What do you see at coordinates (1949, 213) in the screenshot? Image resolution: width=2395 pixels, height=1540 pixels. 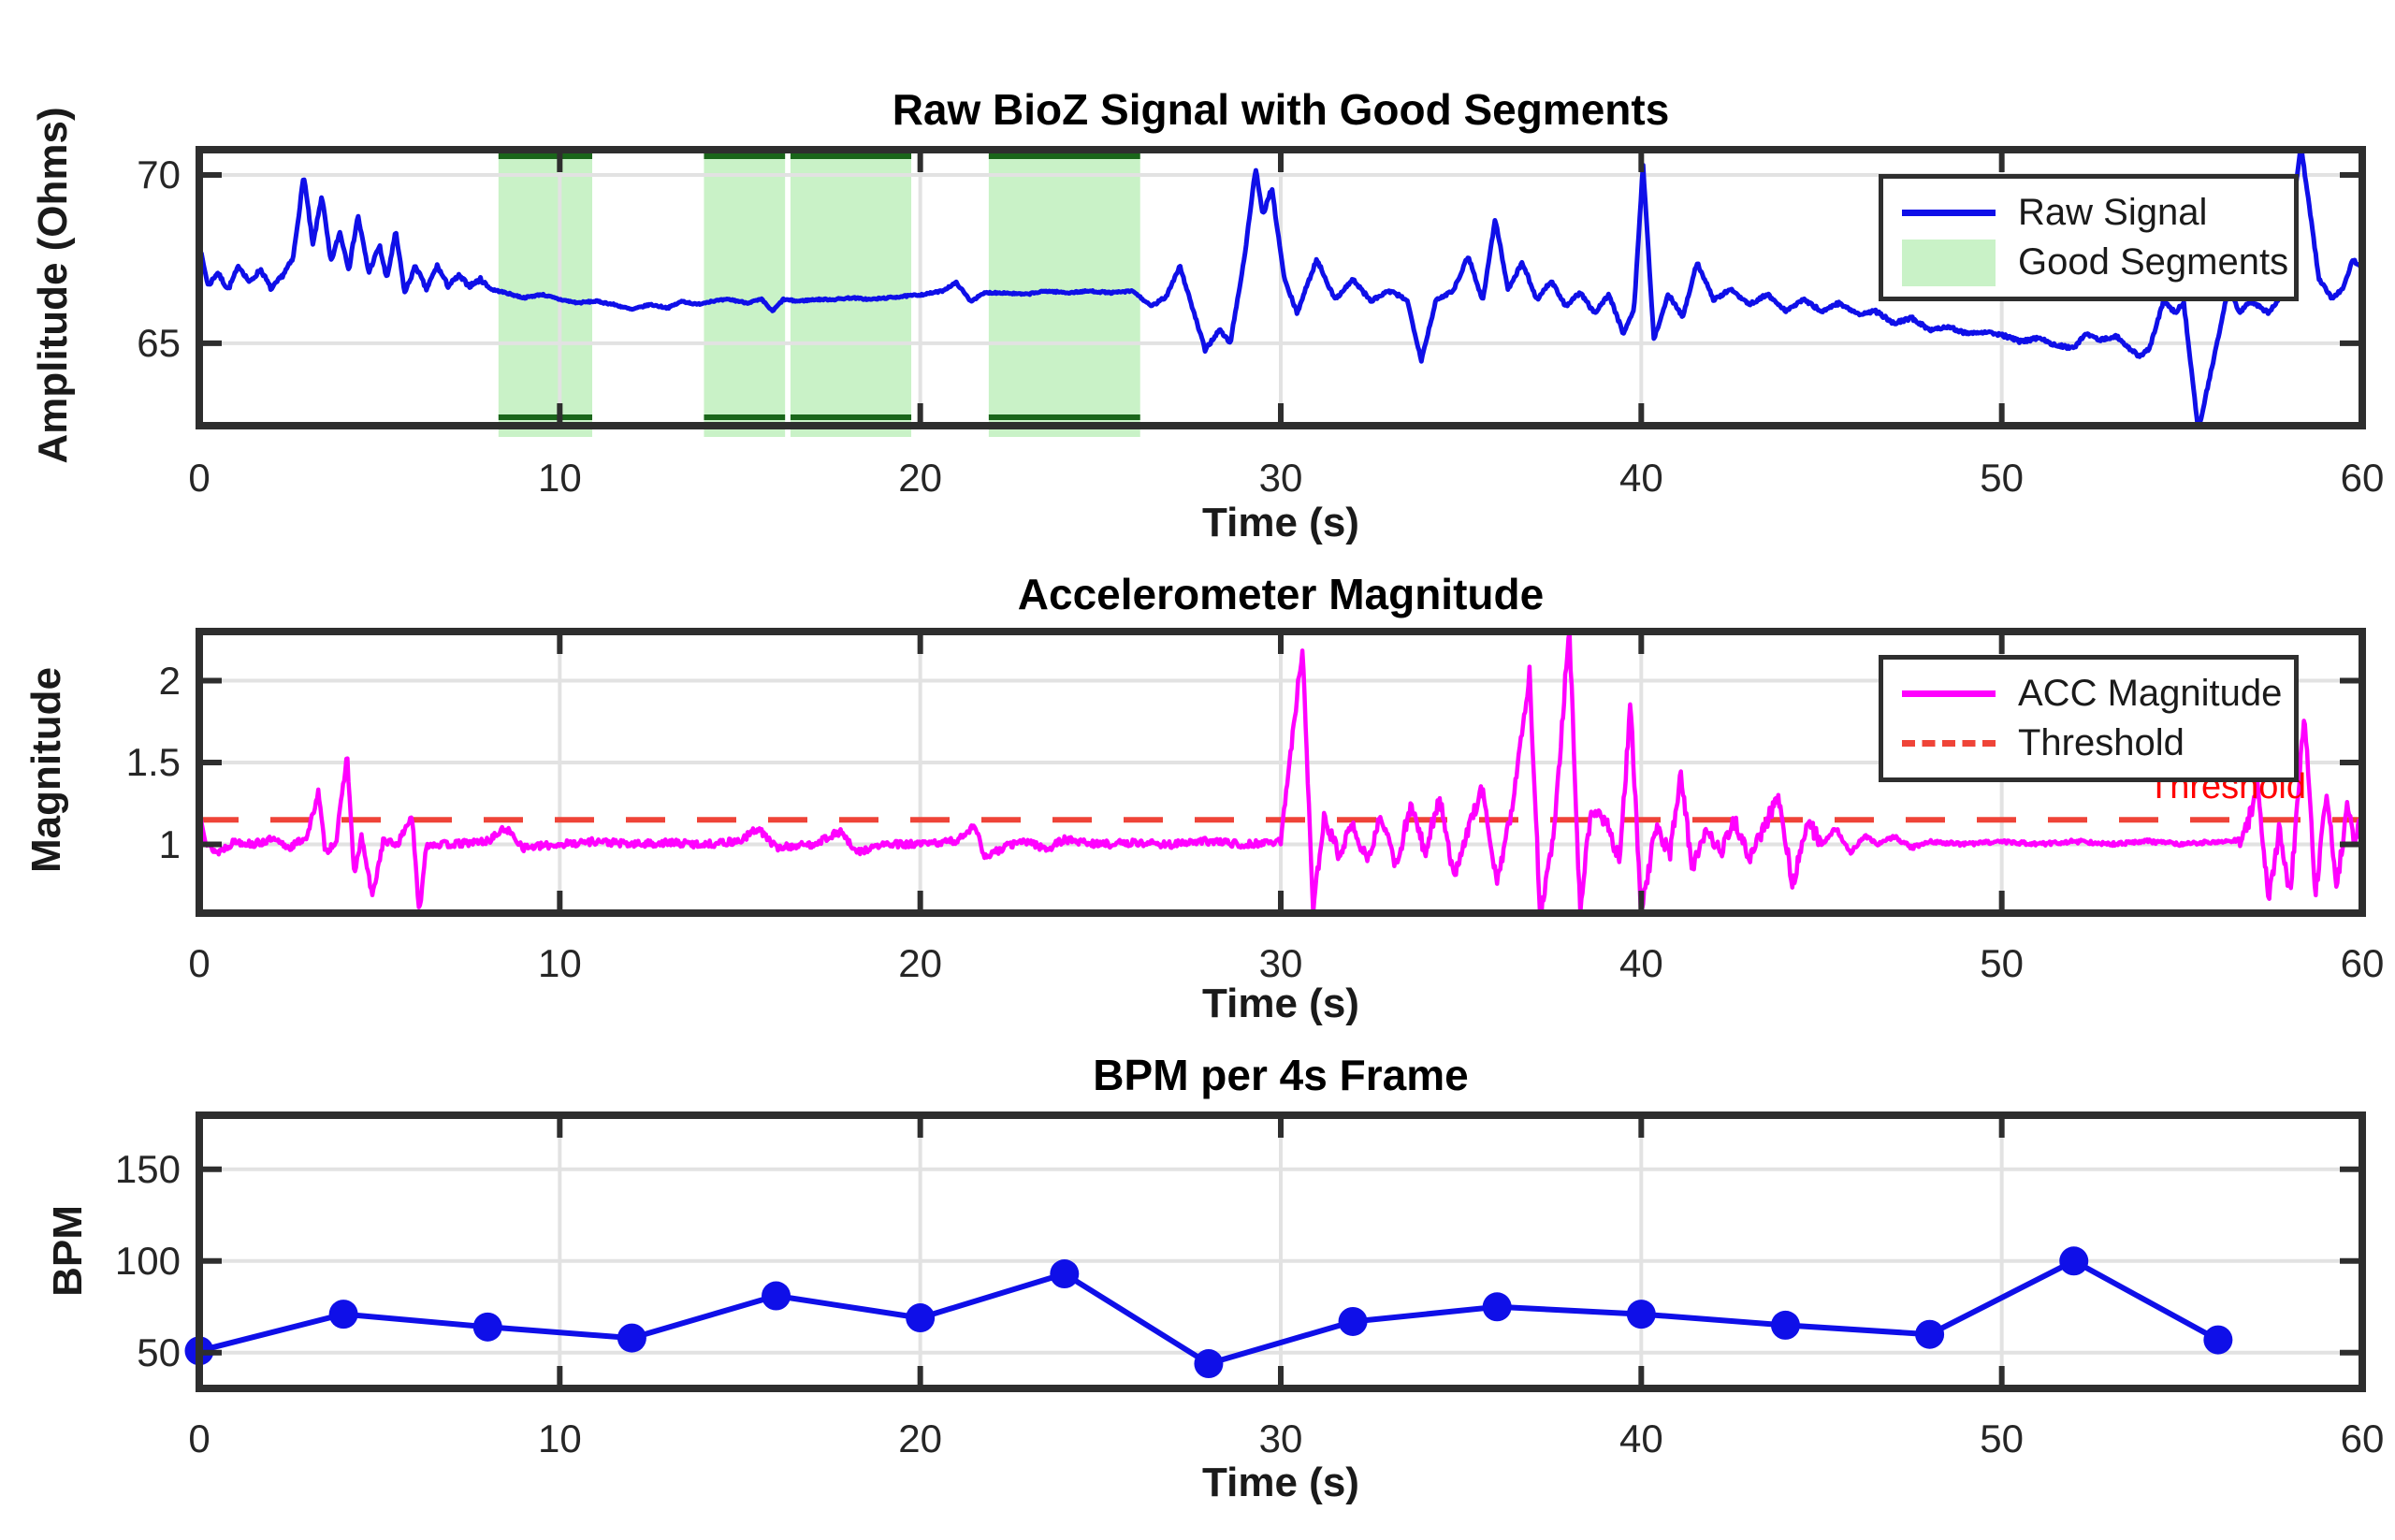 I see `raw-signal-line-swatch-icon` at bounding box center [1949, 213].